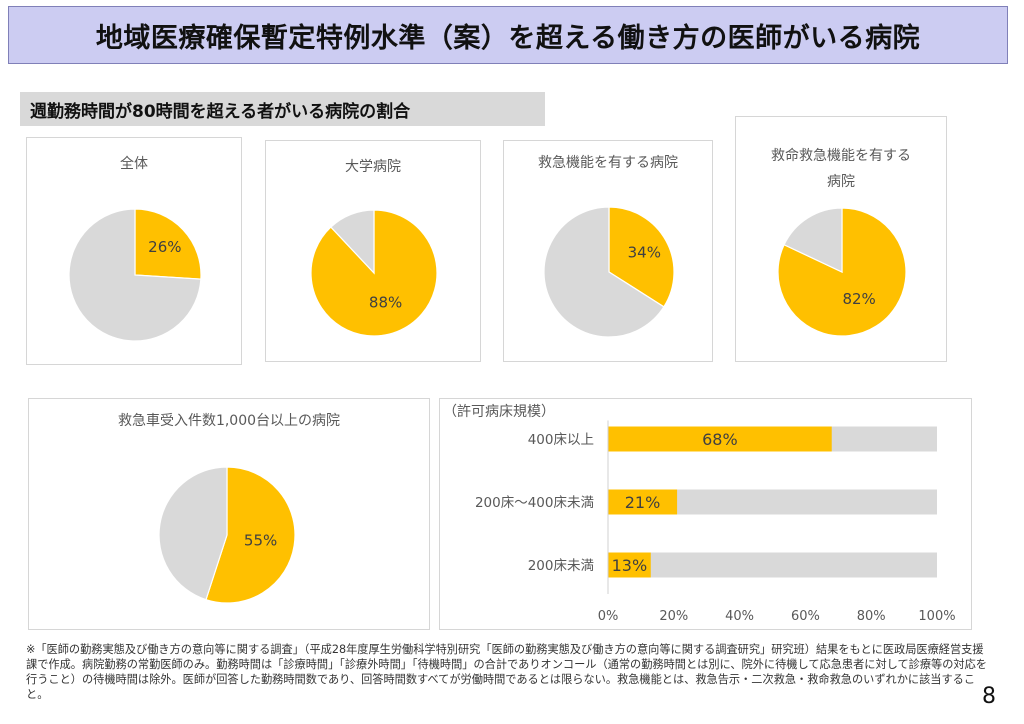 This screenshot has height=724, width=1024. What do you see at coordinates (508, 38) in the screenshot?
I see `page-title: 地域医療確保暫定特例水準（案）を超える働き方の医師がいる病院` at bounding box center [508, 38].